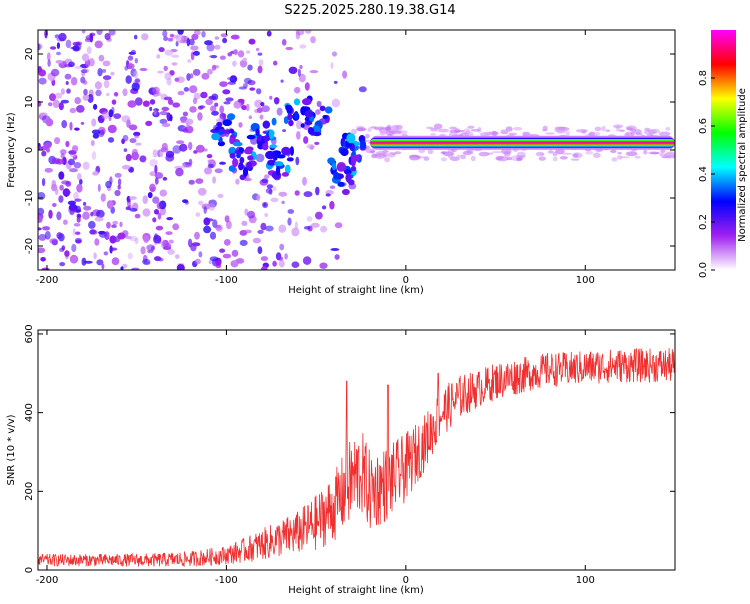  I want to click on y-tick-label: 0, so click(29, 150).